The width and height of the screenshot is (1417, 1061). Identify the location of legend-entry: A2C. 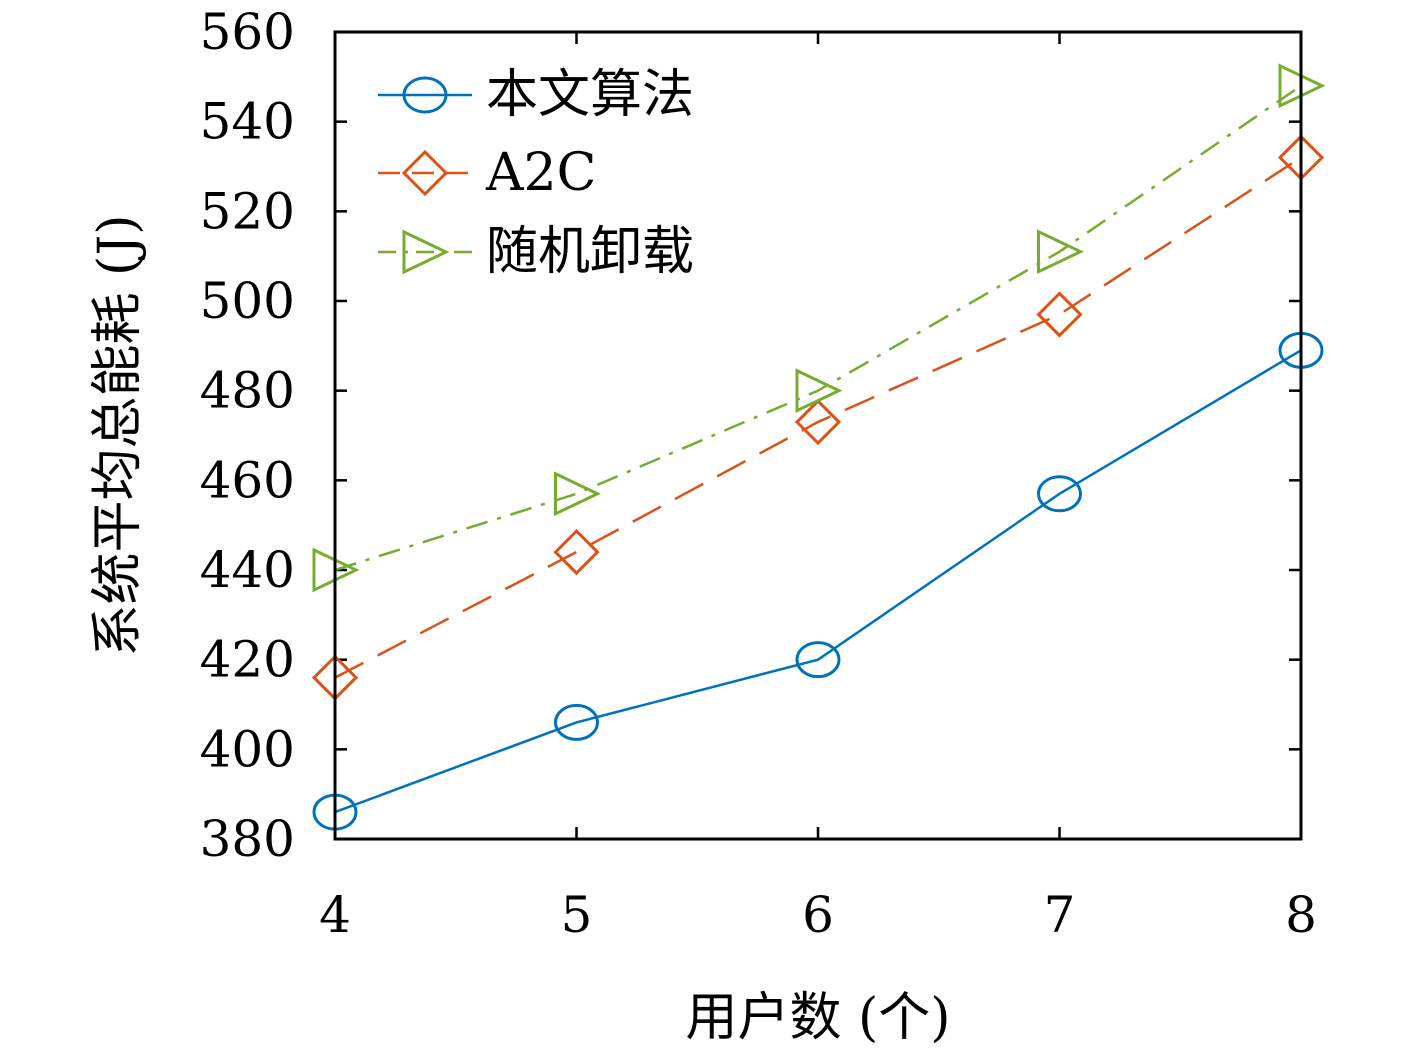
(487, 173).